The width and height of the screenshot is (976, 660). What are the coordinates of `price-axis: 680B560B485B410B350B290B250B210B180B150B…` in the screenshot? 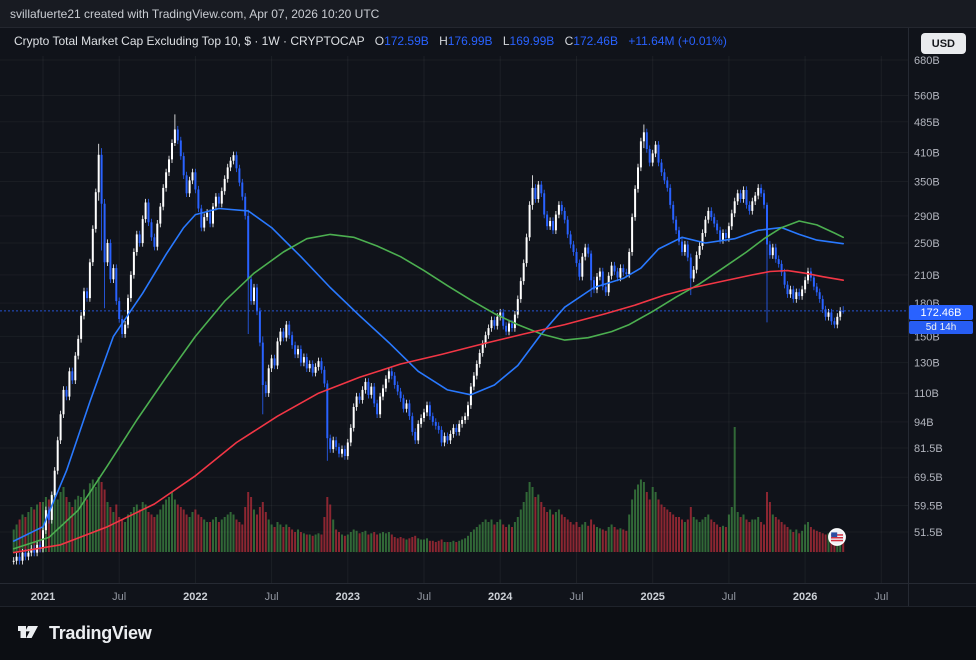 It's located at (925, 317).